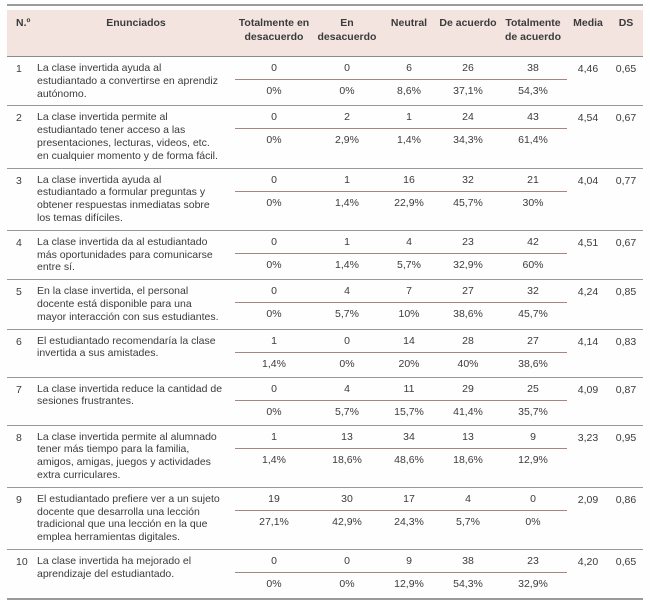 The width and height of the screenshot is (650, 600). I want to click on count-cell: 14, so click(409, 340).